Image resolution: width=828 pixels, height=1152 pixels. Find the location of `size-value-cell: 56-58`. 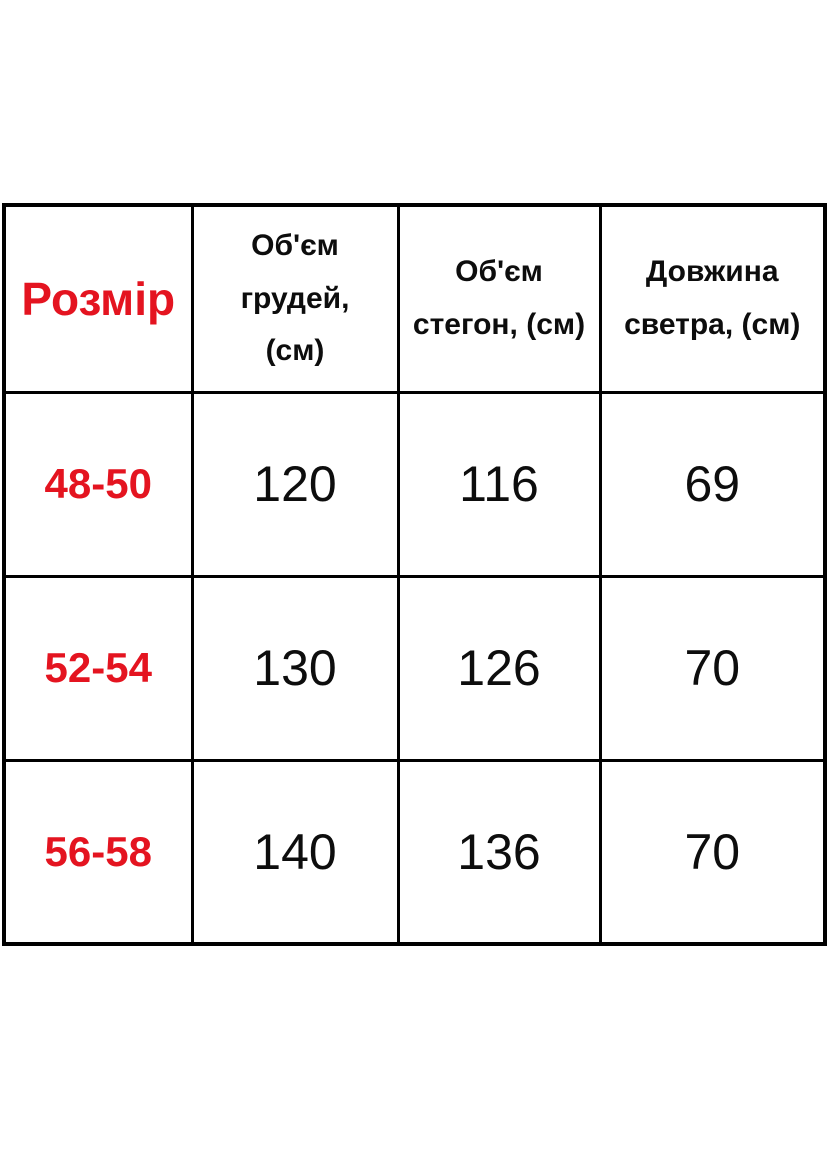

size-value-cell: 56-58 is located at coordinates (98, 852).